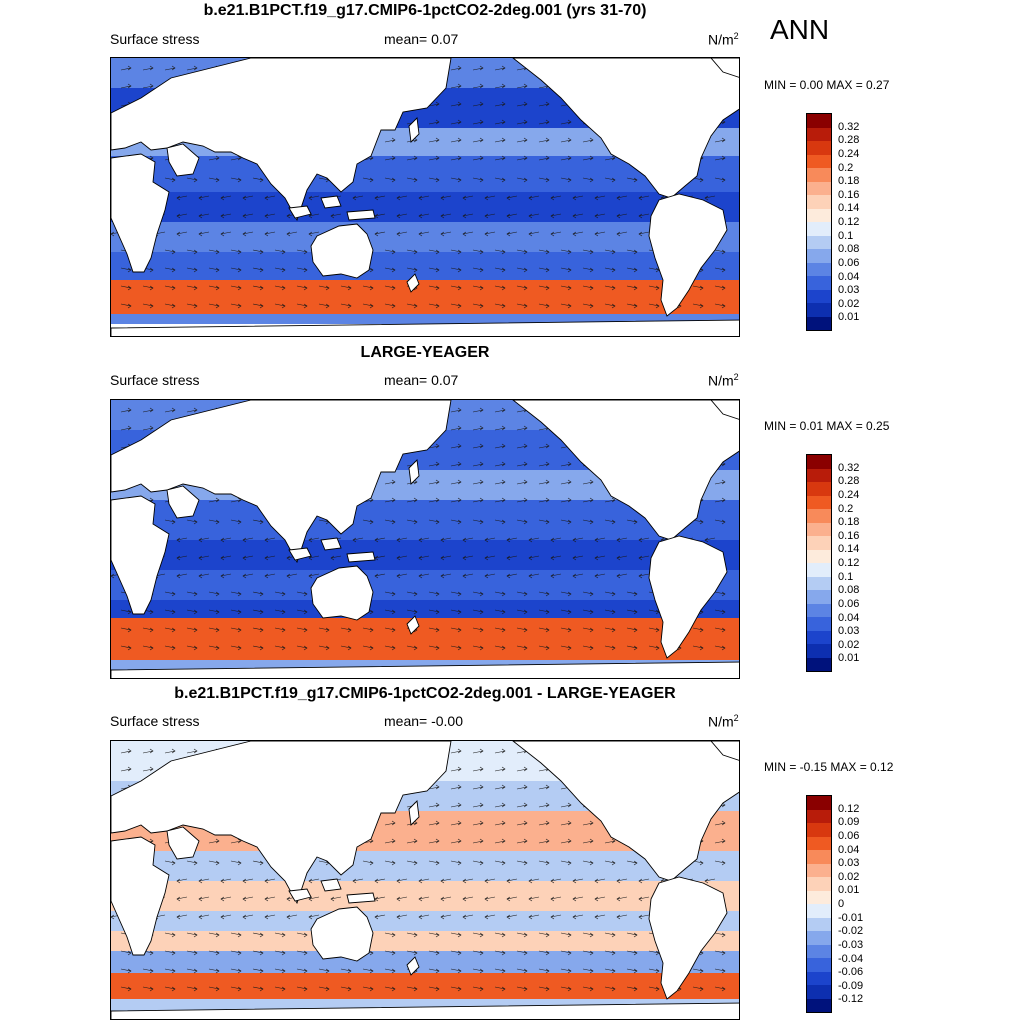 This screenshot has width=1024, height=1024. Describe the element at coordinates (425, 352) in the screenshot. I see `panel-2-title: LARGE-YEAGER` at that location.